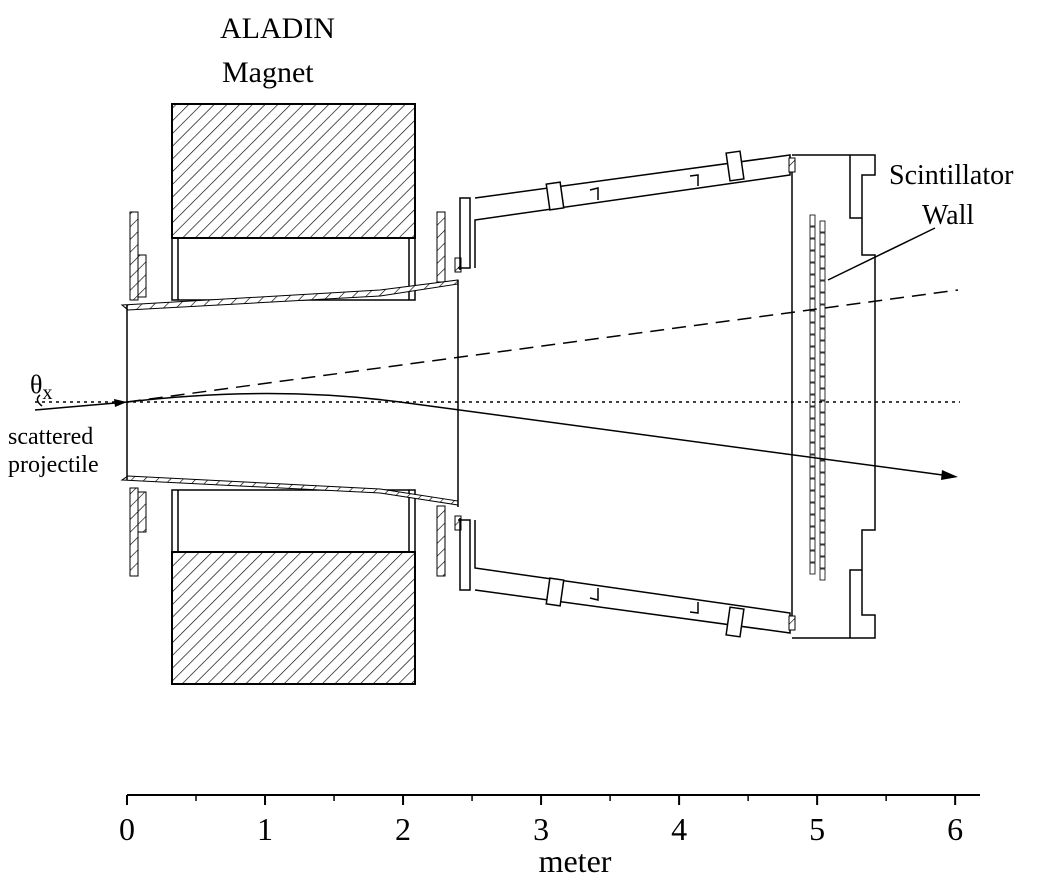 Image resolution: width=1047 pixels, height=880 pixels. Describe the element at coordinates (679, 829) in the screenshot. I see `tick-label: 4` at that location.